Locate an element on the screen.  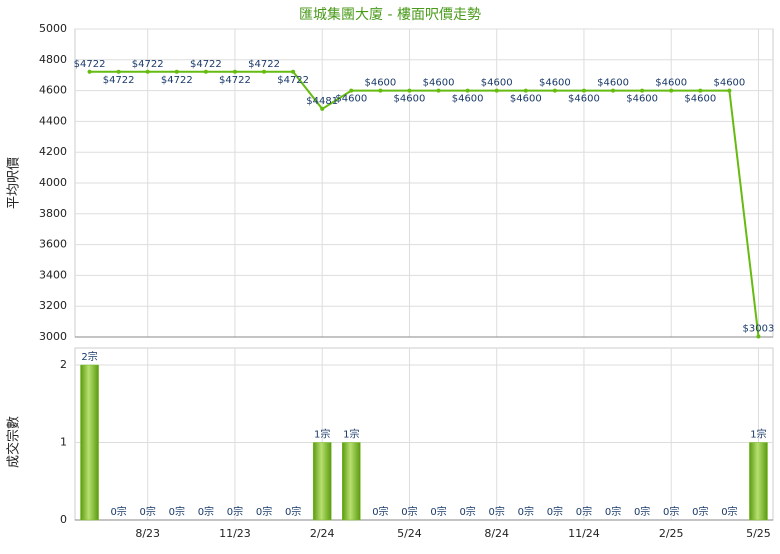
y-tick-label: 4600 is located at coordinates (53, 90).